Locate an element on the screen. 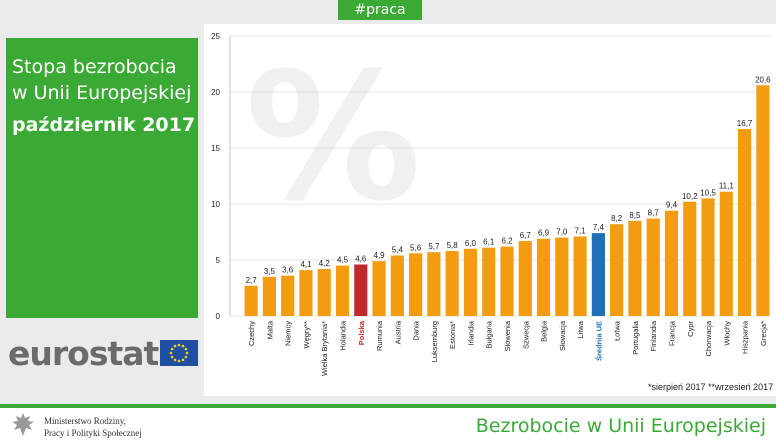 The height and width of the screenshot is (442, 776). percent-watermark: % is located at coordinates (333, 137).